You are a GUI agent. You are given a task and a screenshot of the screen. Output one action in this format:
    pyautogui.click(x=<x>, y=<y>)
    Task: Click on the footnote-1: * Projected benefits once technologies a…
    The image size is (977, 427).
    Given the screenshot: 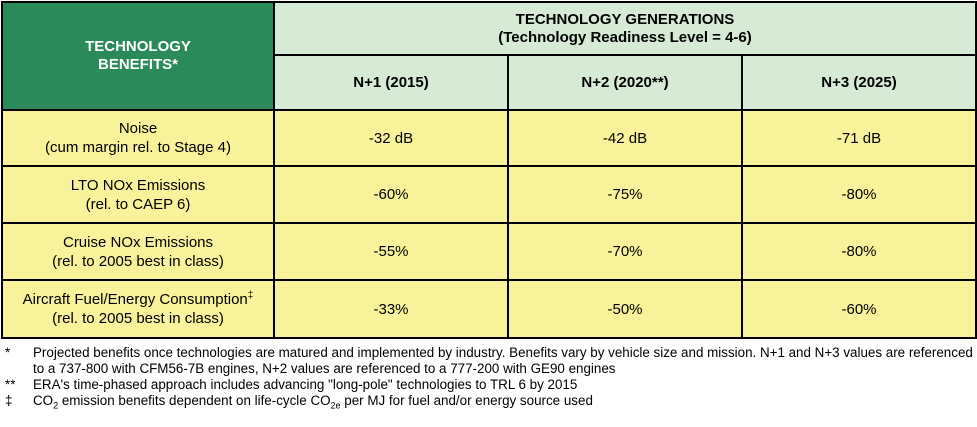 What is the action you would take?
    pyautogui.click(x=489, y=361)
    